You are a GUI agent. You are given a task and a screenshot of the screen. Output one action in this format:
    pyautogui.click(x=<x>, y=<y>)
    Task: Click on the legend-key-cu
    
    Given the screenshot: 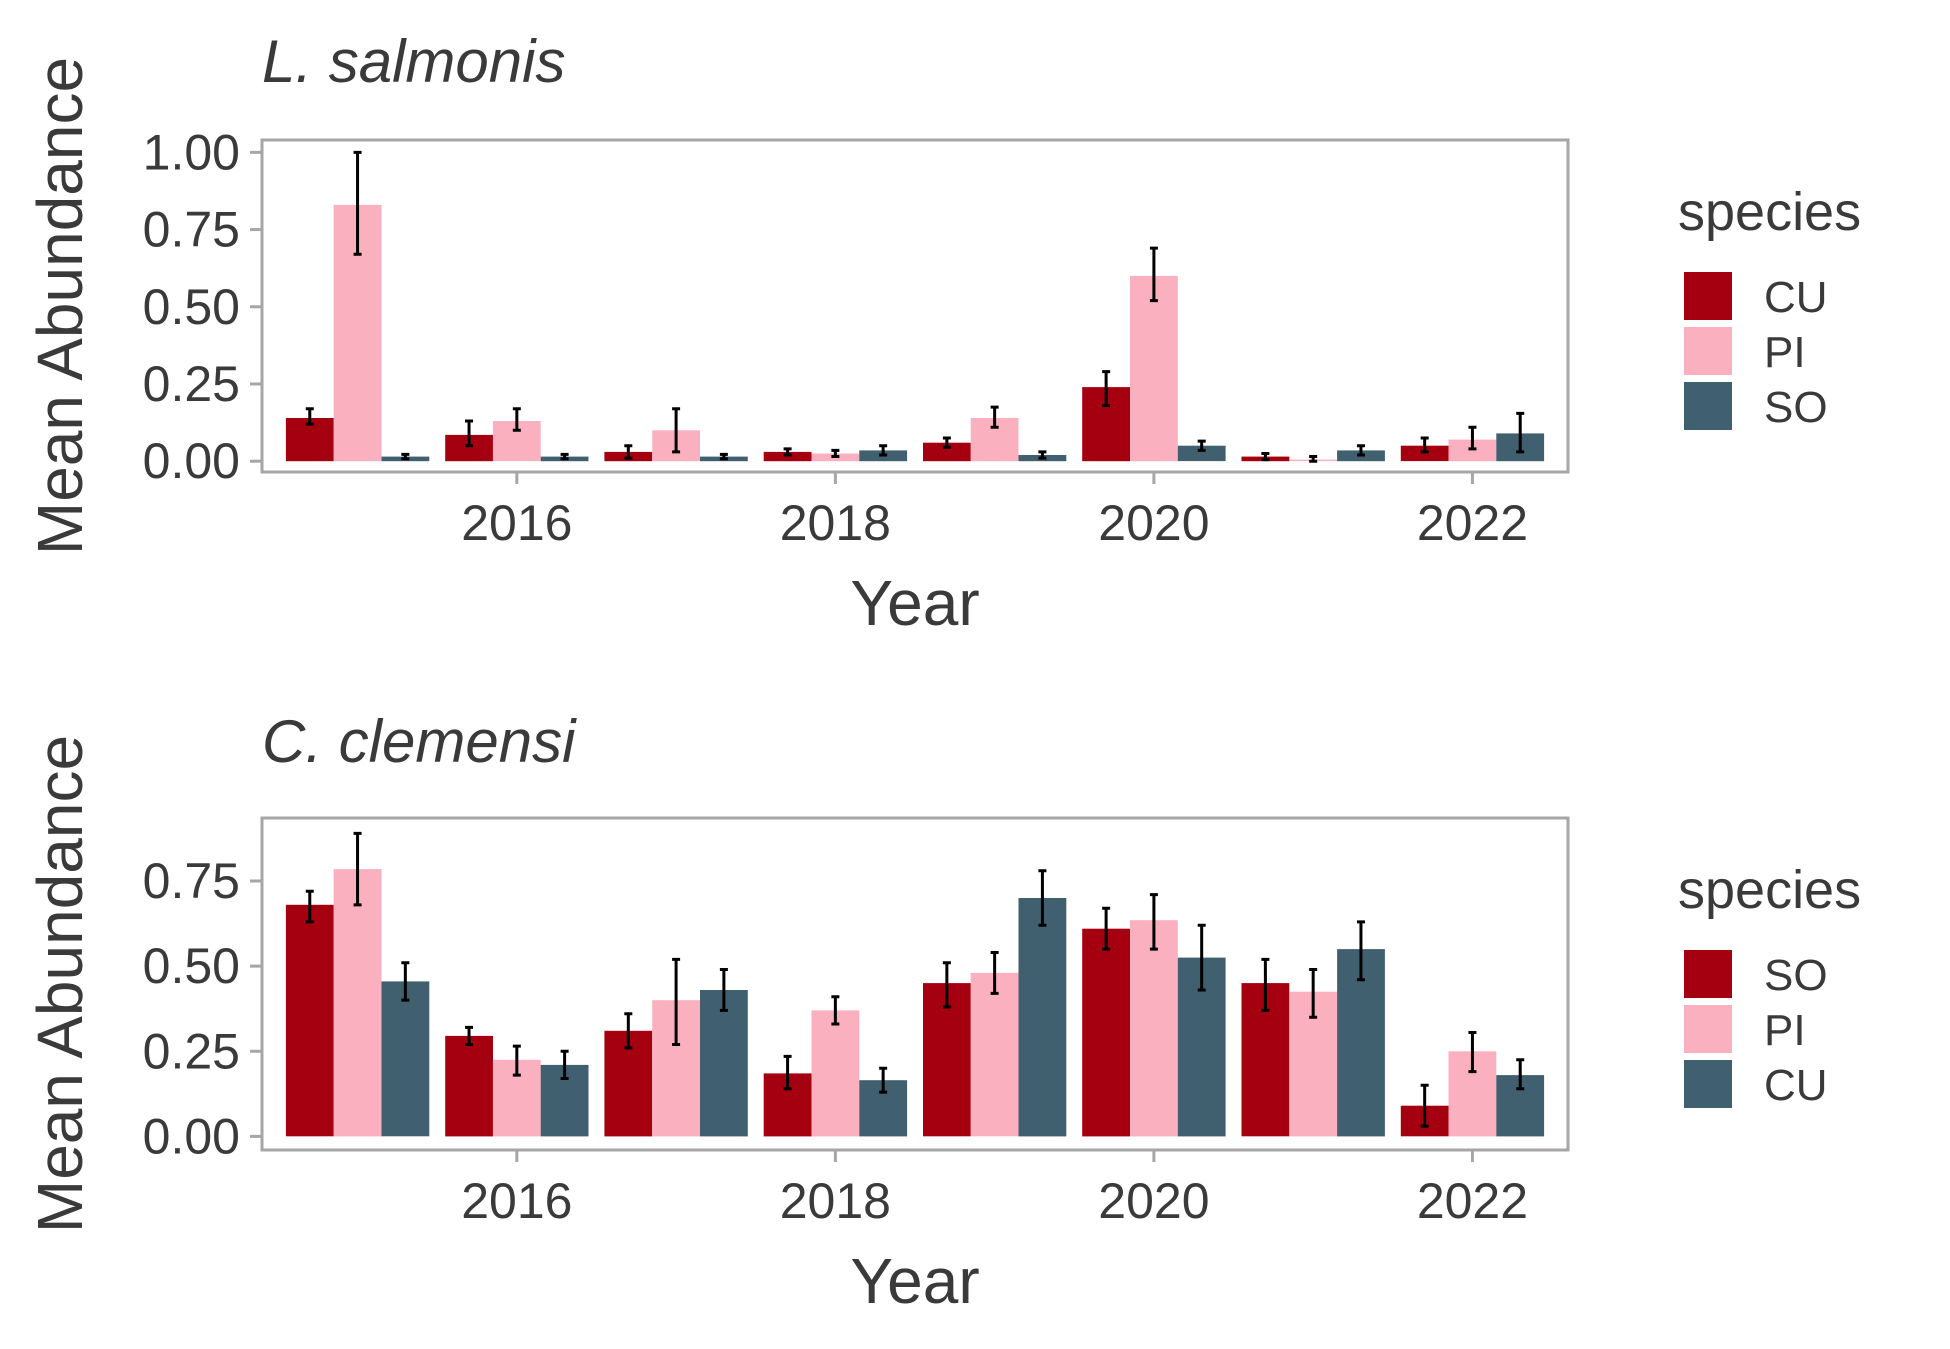 What is the action you would take?
    pyautogui.click(x=1708, y=1084)
    